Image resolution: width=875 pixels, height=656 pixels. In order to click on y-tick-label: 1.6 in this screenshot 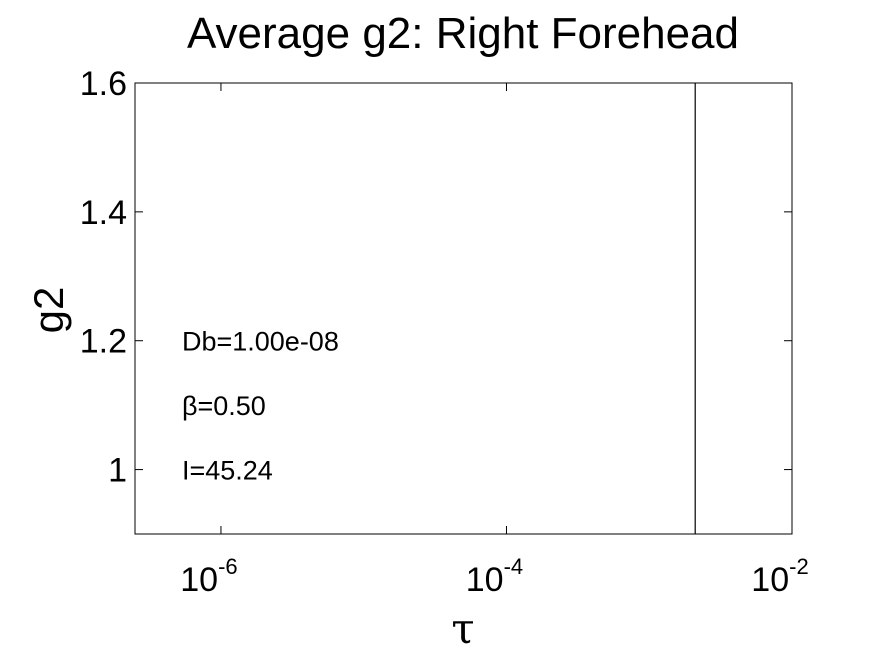, I will do `click(103, 84)`.